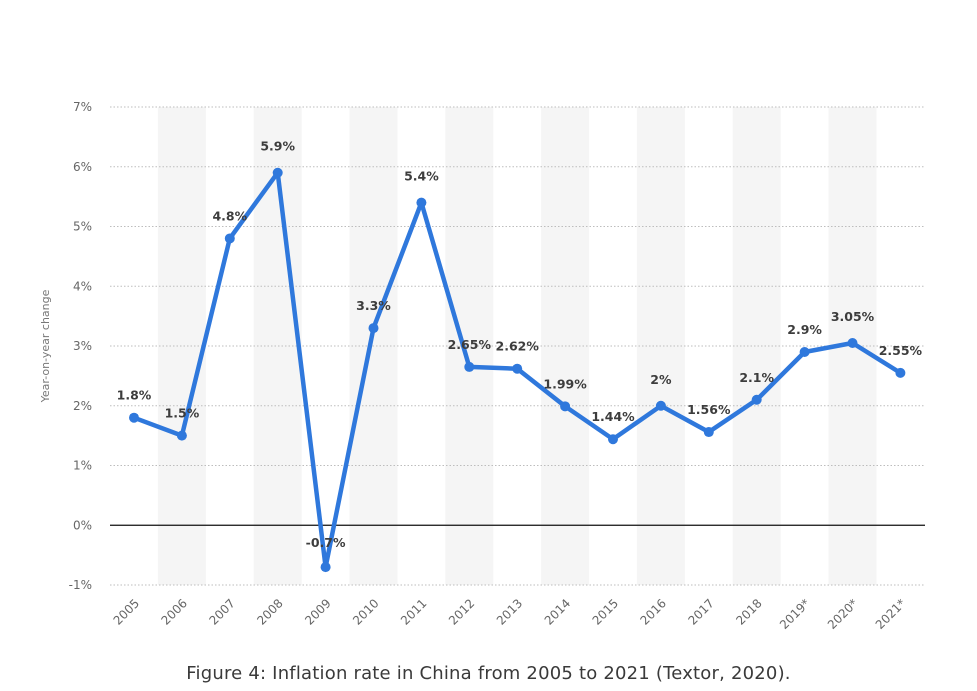 This screenshot has height=691, width=977. What do you see at coordinates (221, 611) in the screenshot?
I see `x-tick-label: 2007` at bounding box center [221, 611].